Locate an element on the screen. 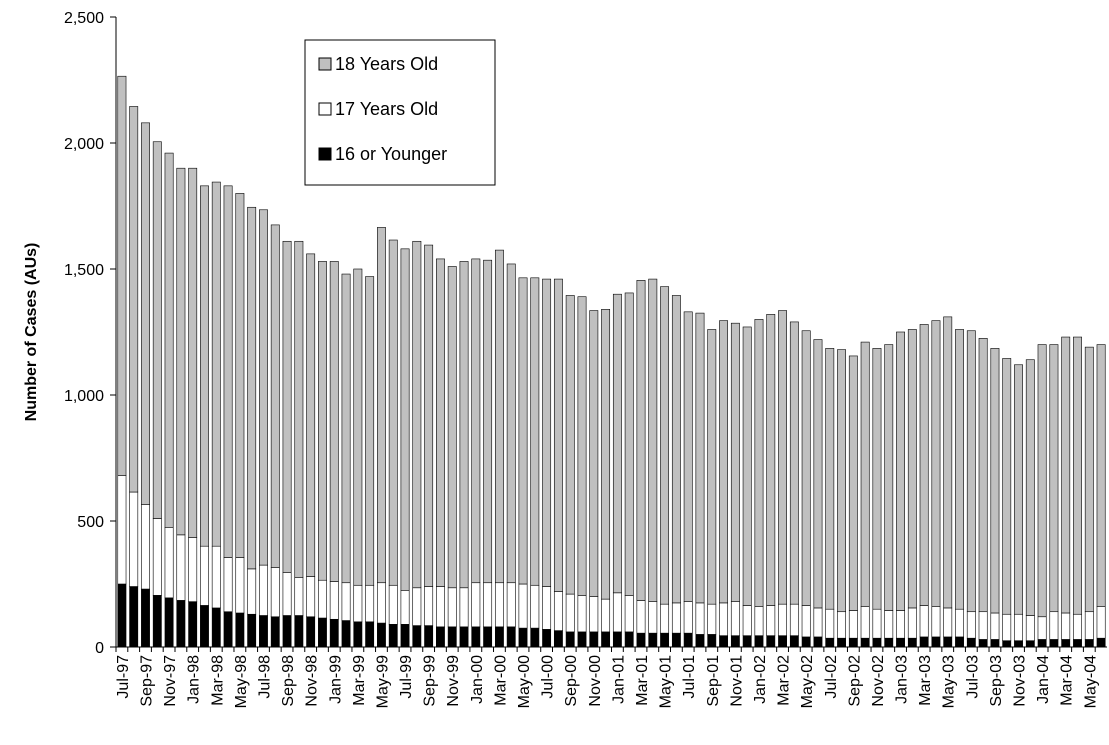 This screenshot has height=745, width=1109. y-tick-label: 500 is located at coordinates (90, 522).